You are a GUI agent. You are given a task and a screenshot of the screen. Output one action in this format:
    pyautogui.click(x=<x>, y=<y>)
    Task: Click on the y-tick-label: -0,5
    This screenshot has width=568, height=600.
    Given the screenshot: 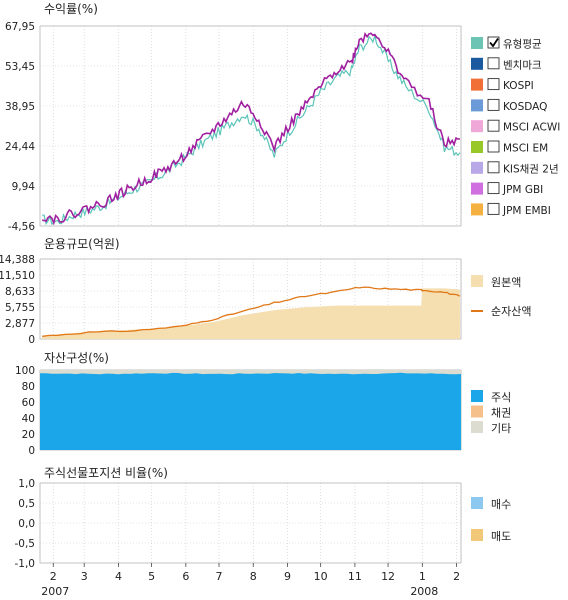 What is the action you would take?
    pyautogui.click(x=25, y=544)
    